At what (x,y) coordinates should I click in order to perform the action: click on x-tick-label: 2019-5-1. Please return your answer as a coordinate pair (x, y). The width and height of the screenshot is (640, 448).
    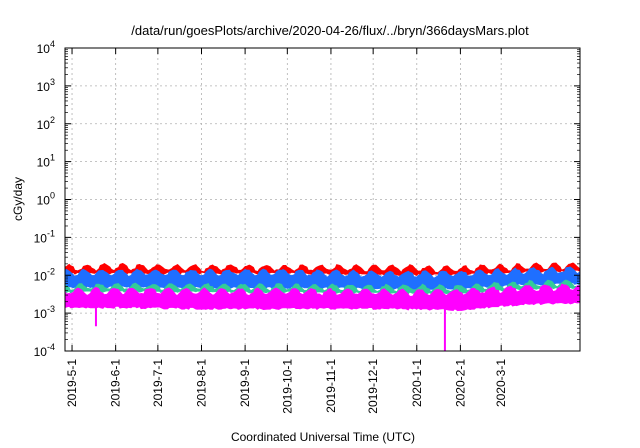
    Looking at the image, I should click on (72, 383).